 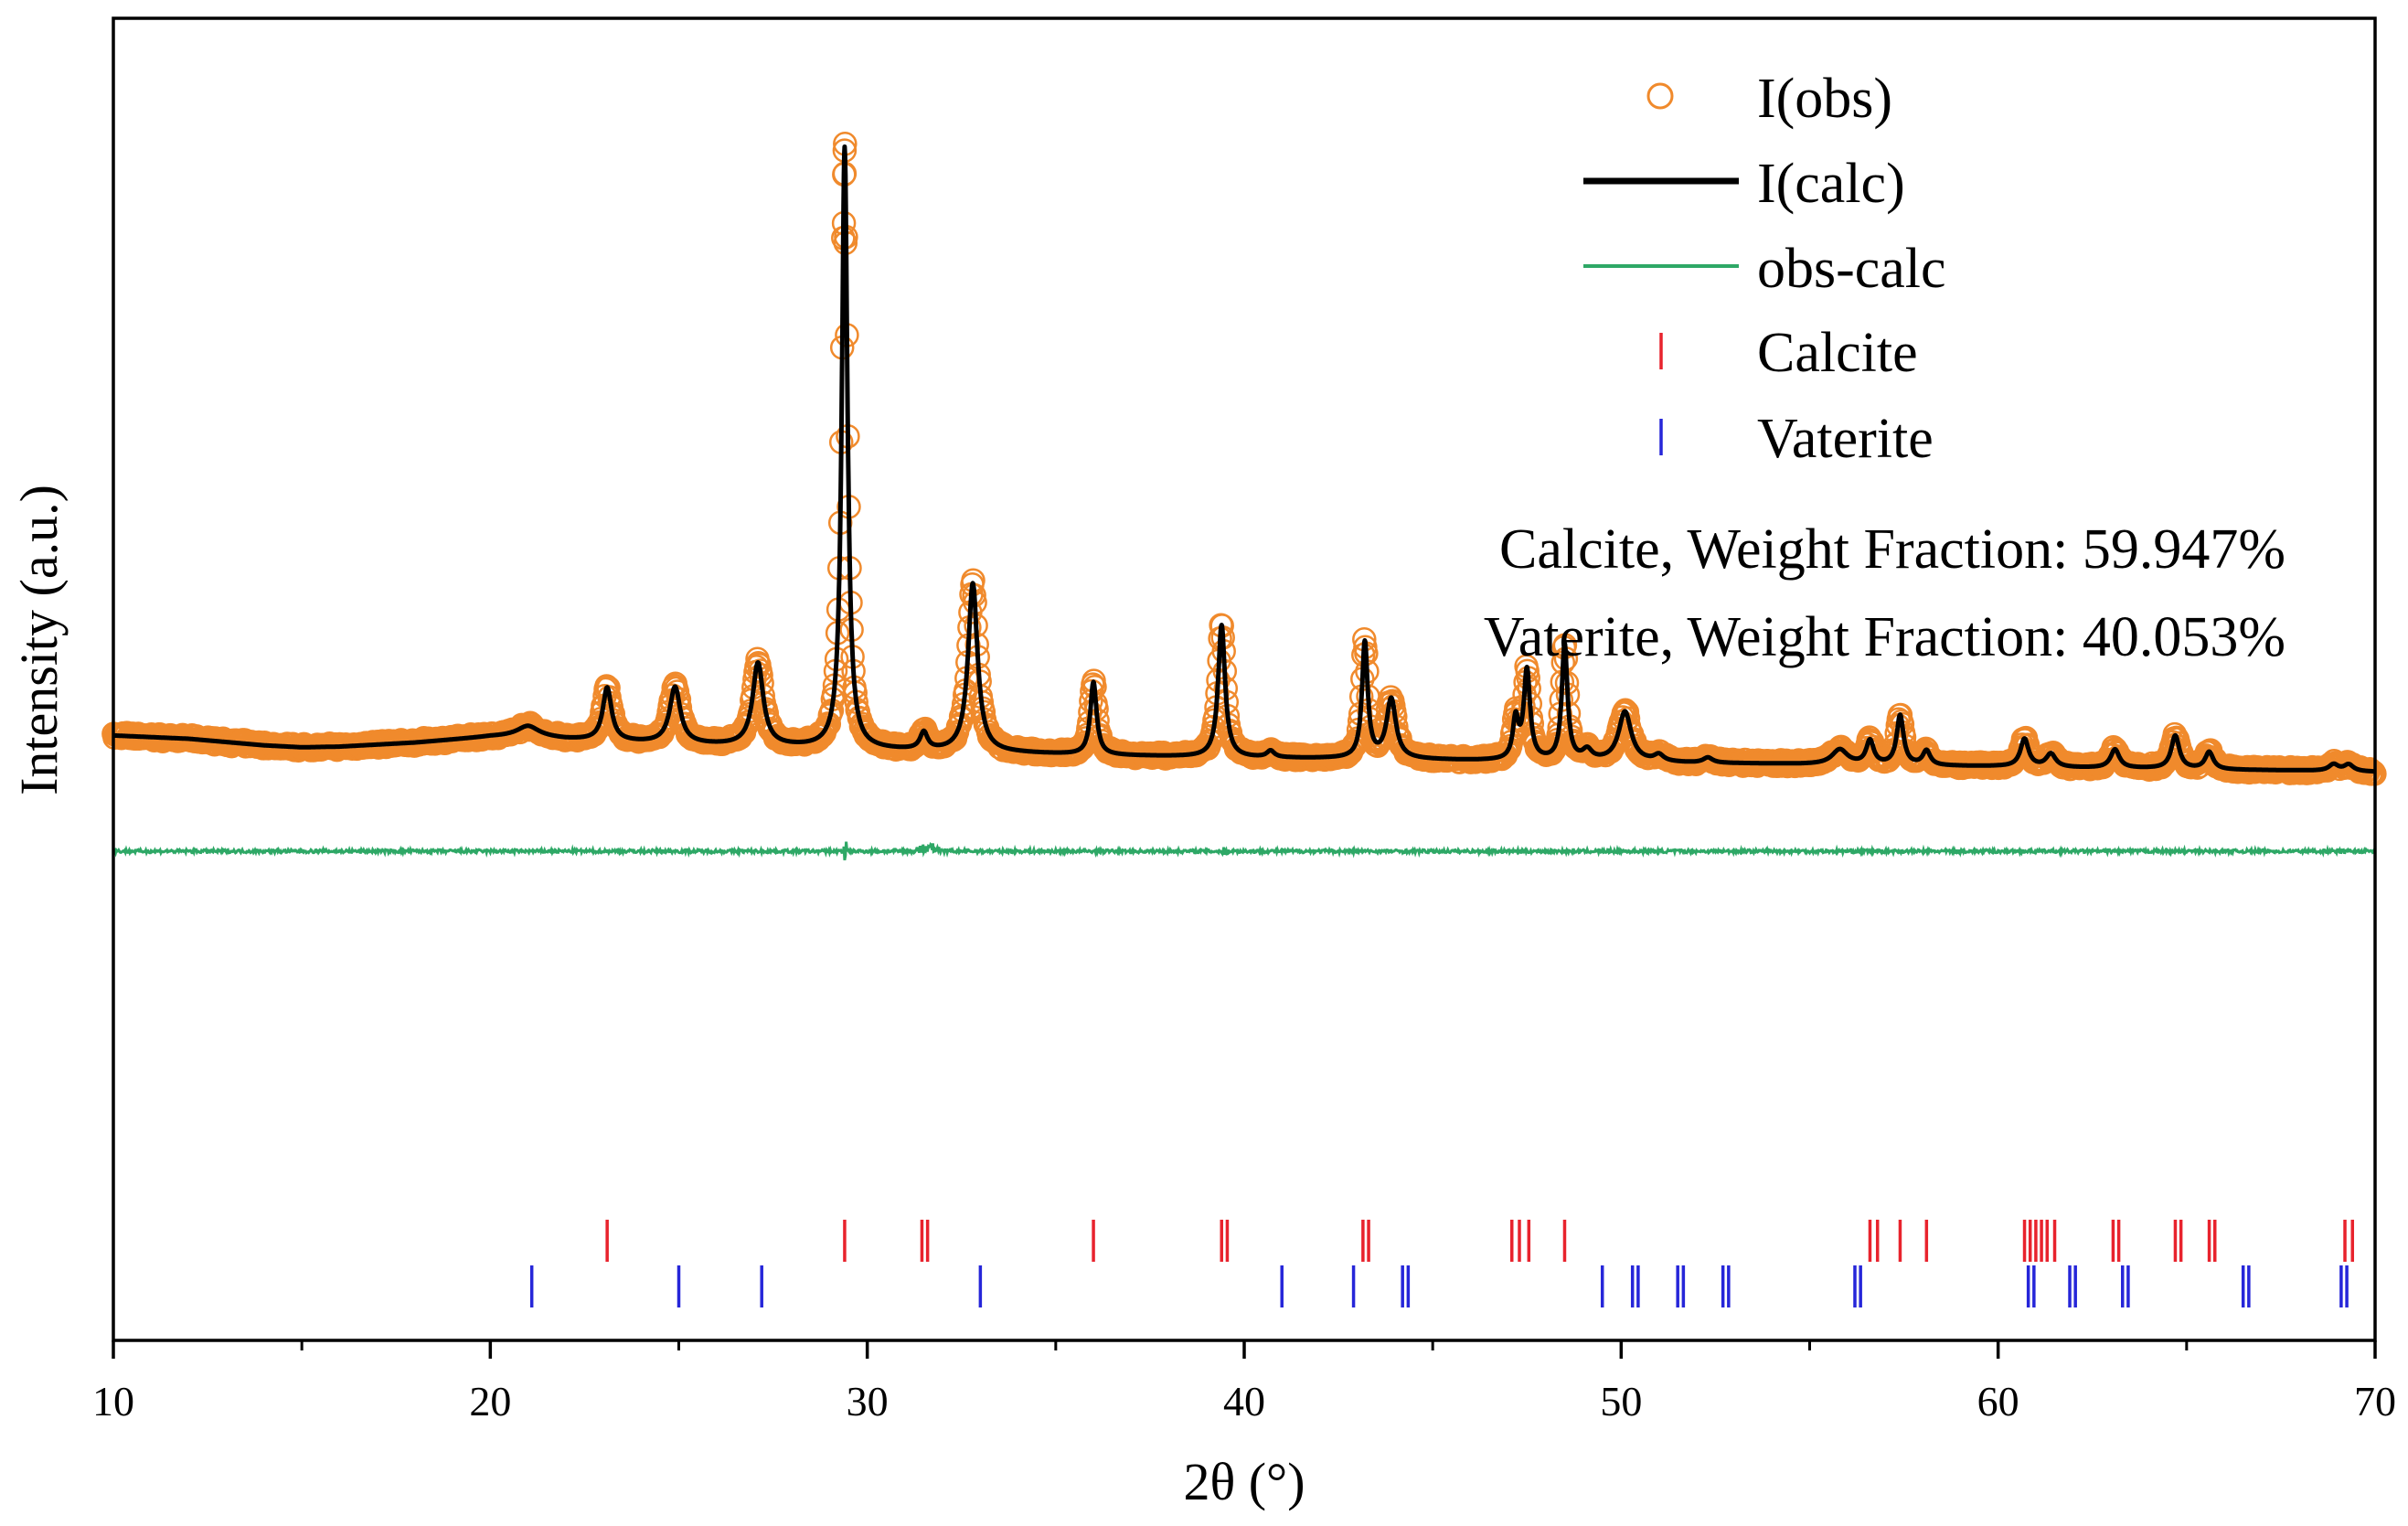 I want to click on y-axis-title: Intensity (a.u.), so click(x=39, y=640).